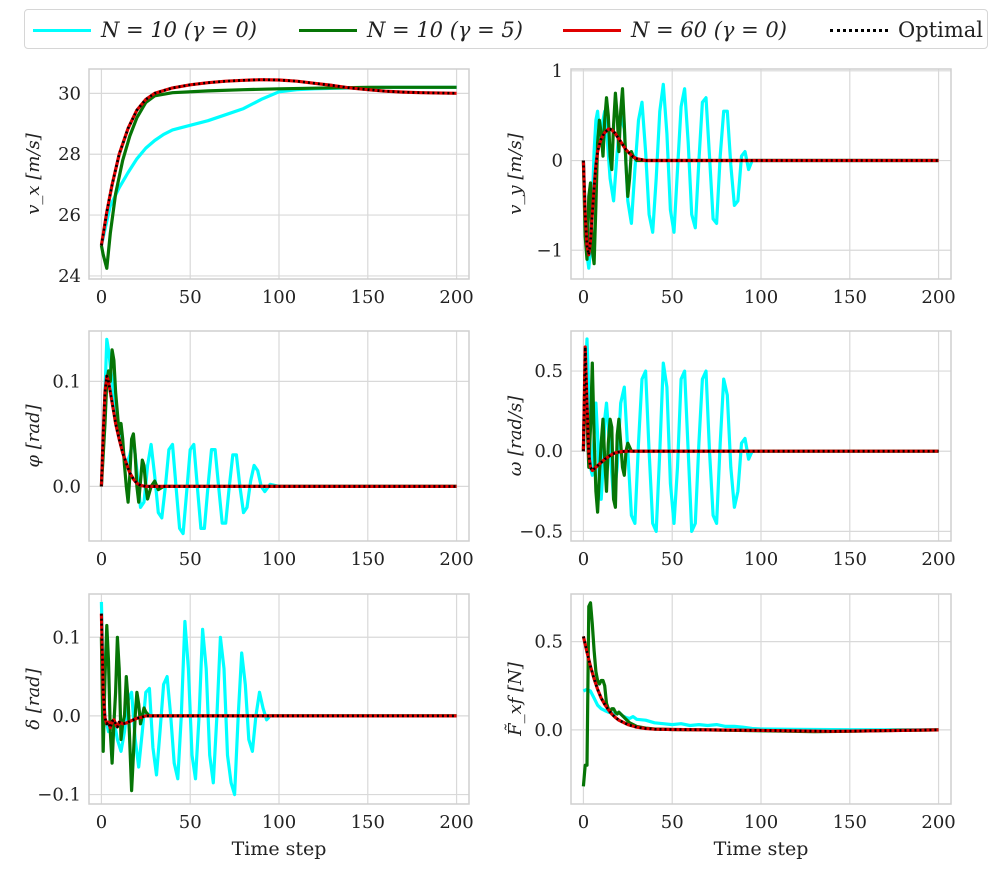 The width and height of the screenshot is (997, 869). Describe the element at coordinates (33, 698) in the screenshot. I see `y-axis-label: δ [rad]` at that location.